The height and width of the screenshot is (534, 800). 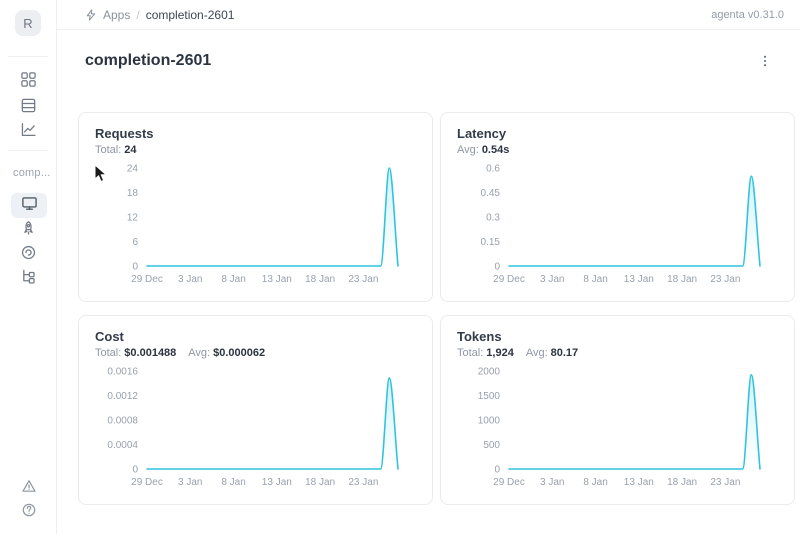 What do you see at coordinates (124, 133) in the screenshot?
I see `chart-title: Requests` at bounding box center [124, 133].